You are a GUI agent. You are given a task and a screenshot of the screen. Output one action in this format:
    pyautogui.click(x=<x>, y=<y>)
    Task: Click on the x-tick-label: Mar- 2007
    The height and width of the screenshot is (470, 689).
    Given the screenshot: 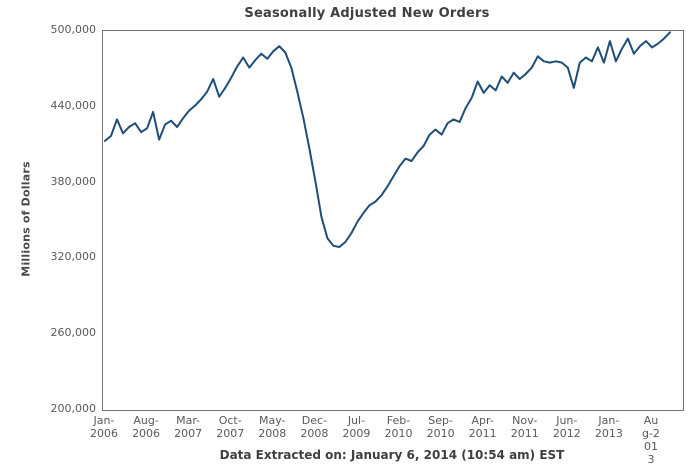 What is the action you would take?
    pyautogui.click(x=188, y=427)
    